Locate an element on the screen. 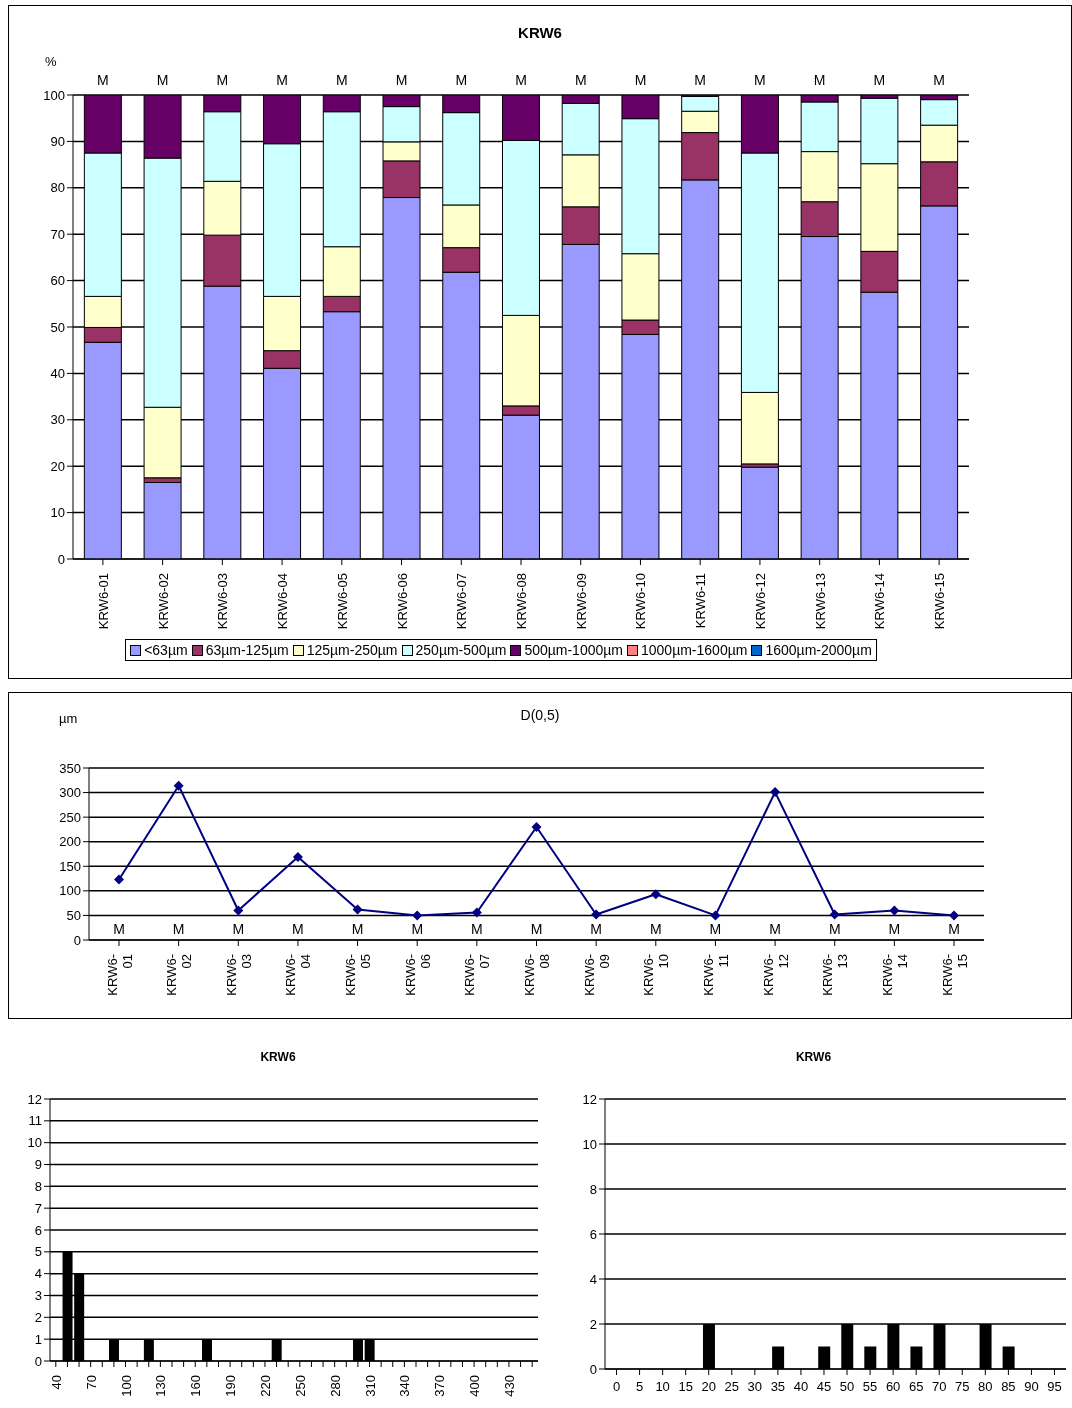  y-tick-label: 100 is located at coordinates (54, 95).